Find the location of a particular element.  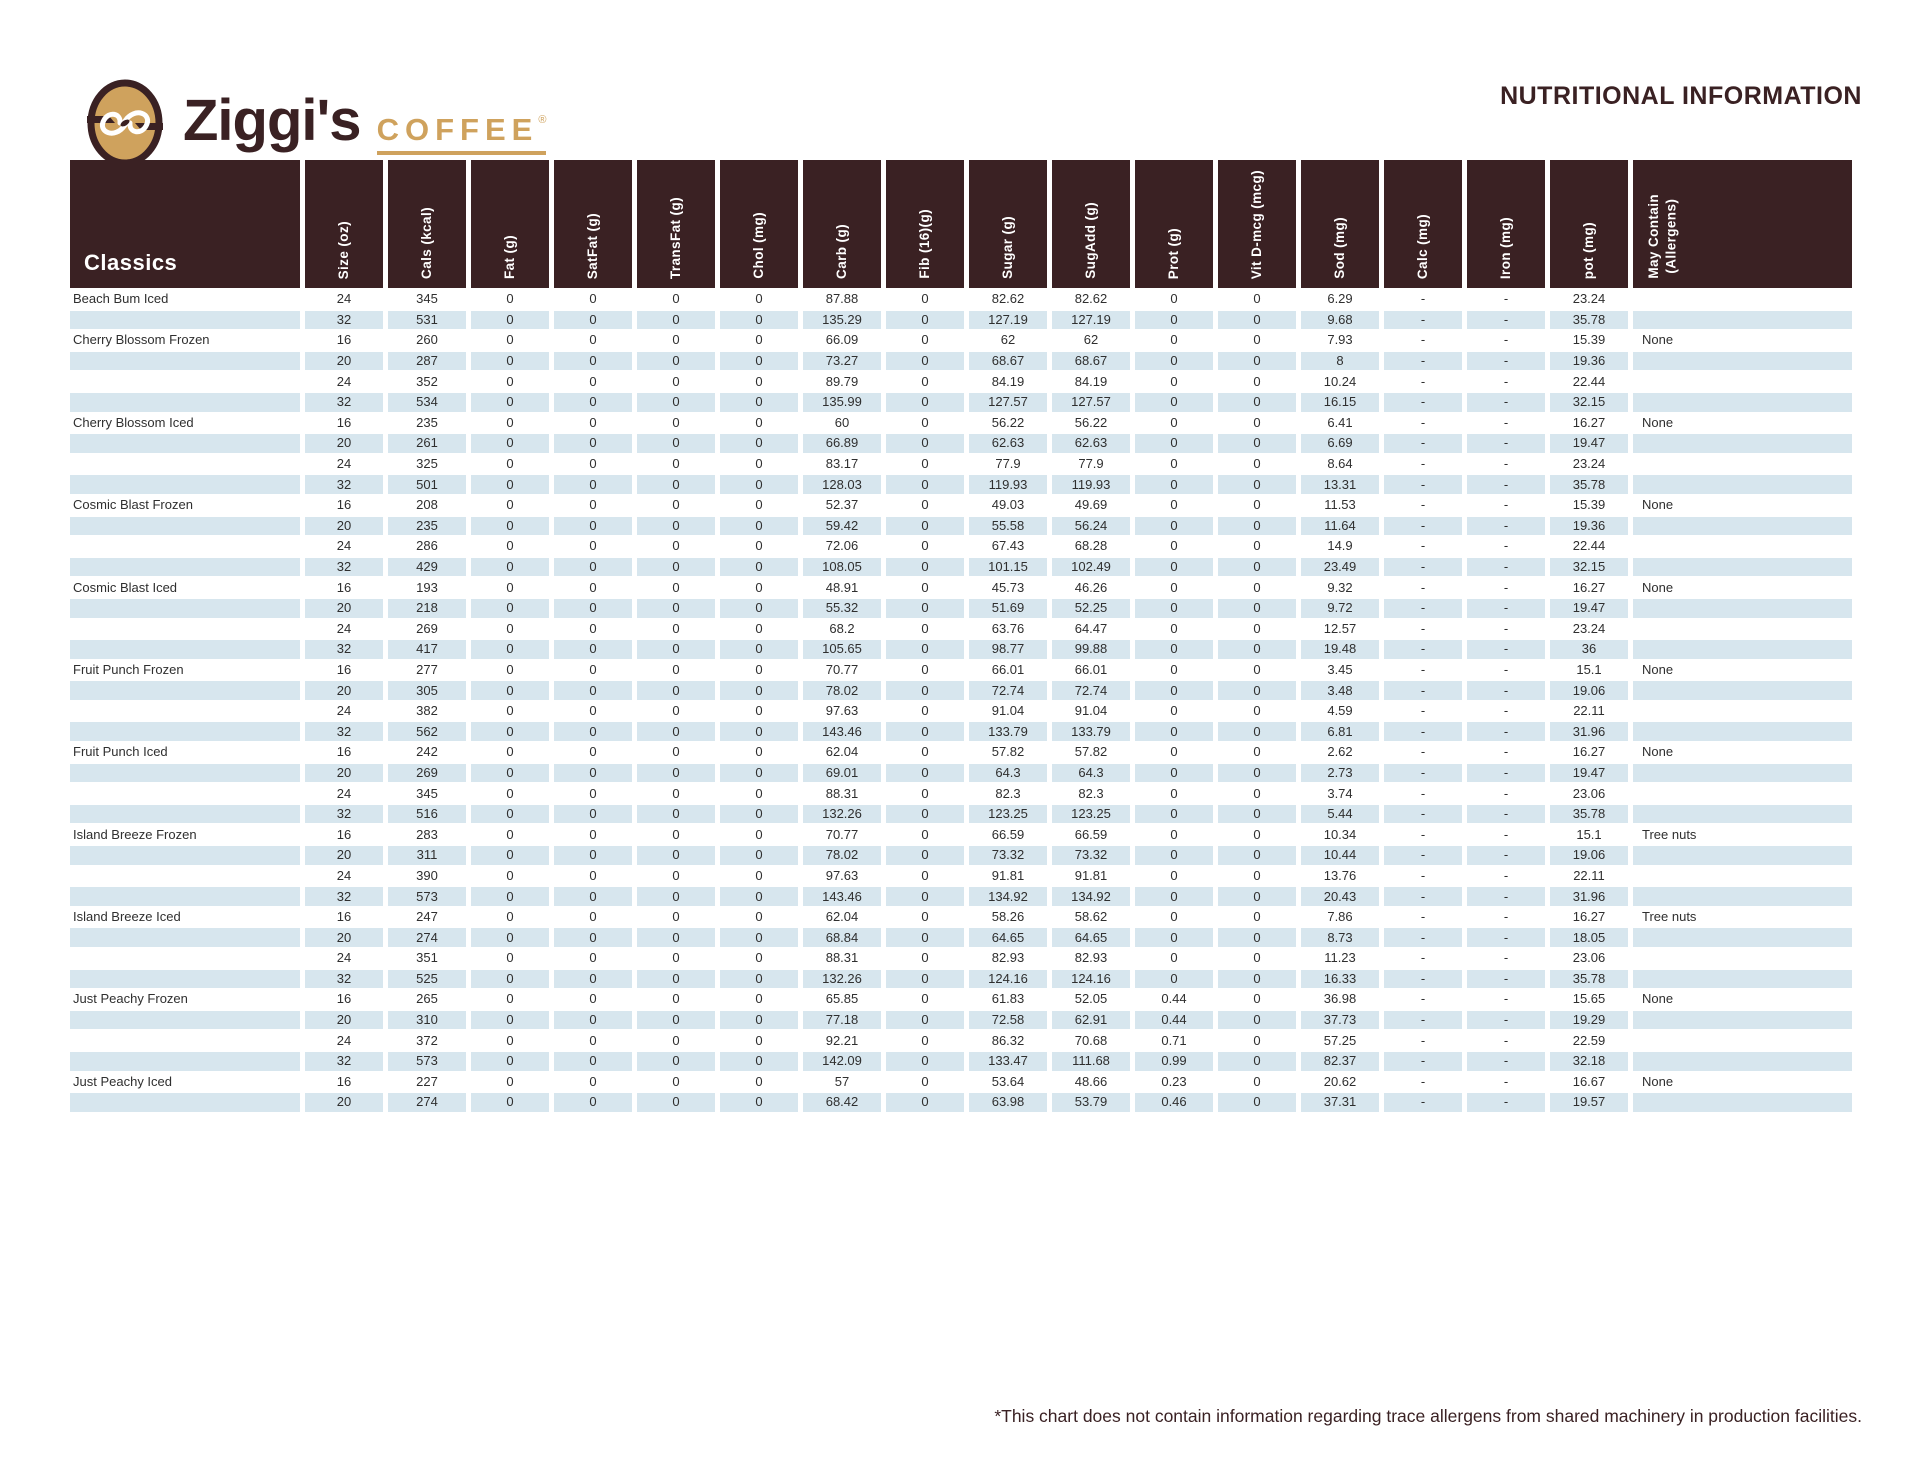

value-cell: 72.74 is located at coordinates (1091, 690).